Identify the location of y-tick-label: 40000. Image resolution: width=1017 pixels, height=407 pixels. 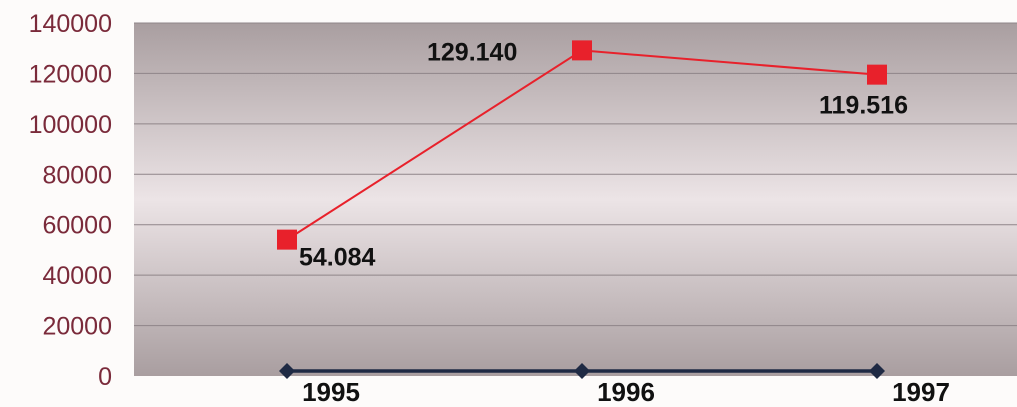
(77, 276).